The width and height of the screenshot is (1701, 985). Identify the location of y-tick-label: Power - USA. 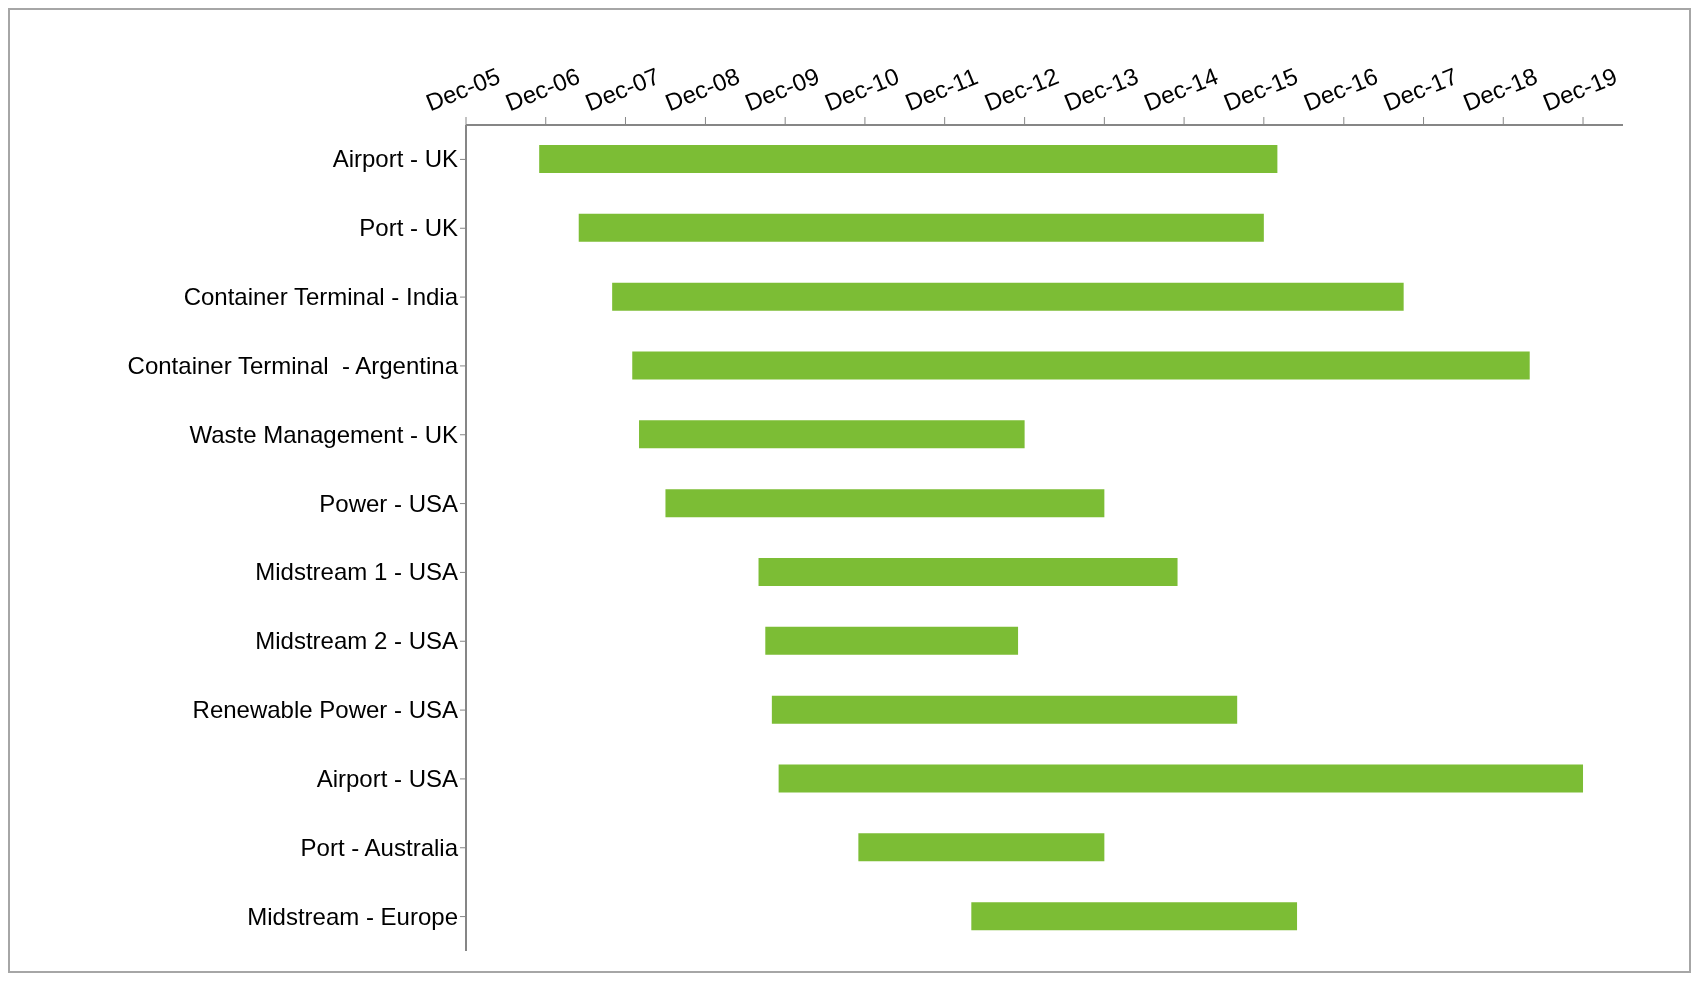
(388, 503).